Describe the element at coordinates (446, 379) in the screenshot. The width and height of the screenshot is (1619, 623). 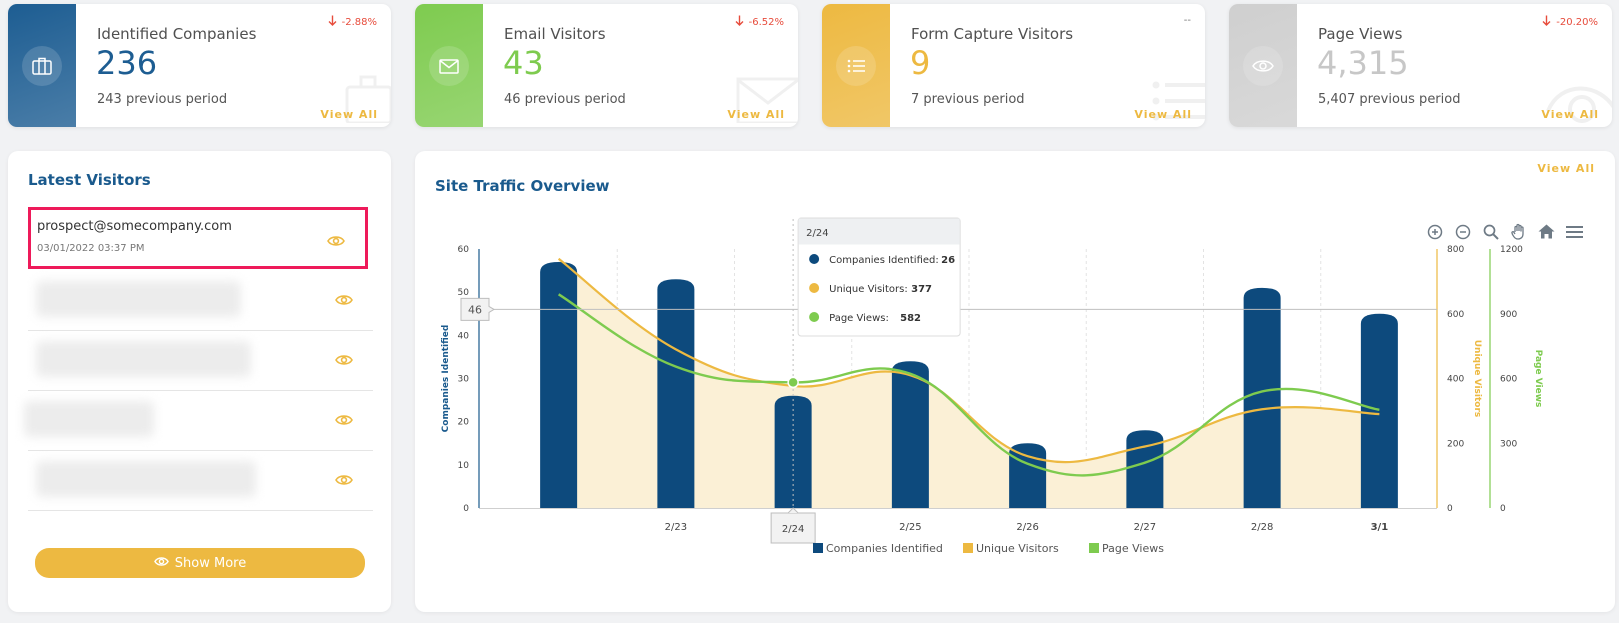
I see `left-axis-label: Companies Identified` at that location.